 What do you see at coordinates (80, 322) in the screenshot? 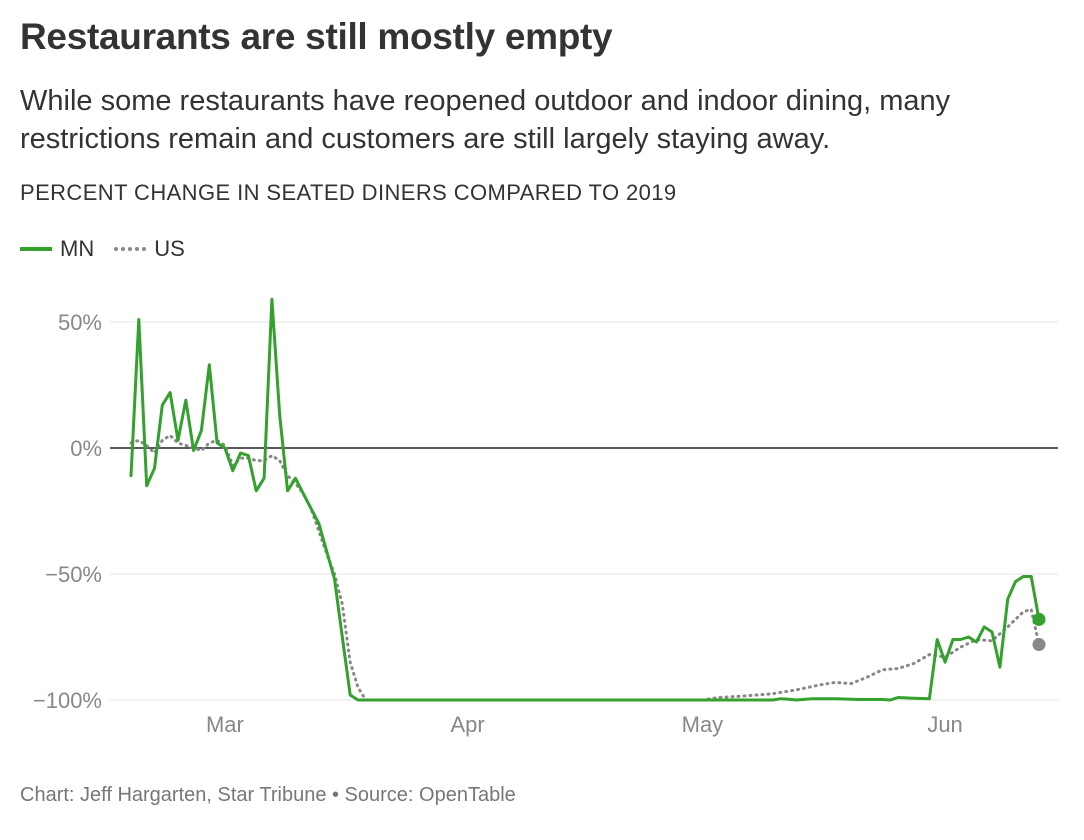
I see `y-tick-label: 50%` at bounding box center [80, 322].